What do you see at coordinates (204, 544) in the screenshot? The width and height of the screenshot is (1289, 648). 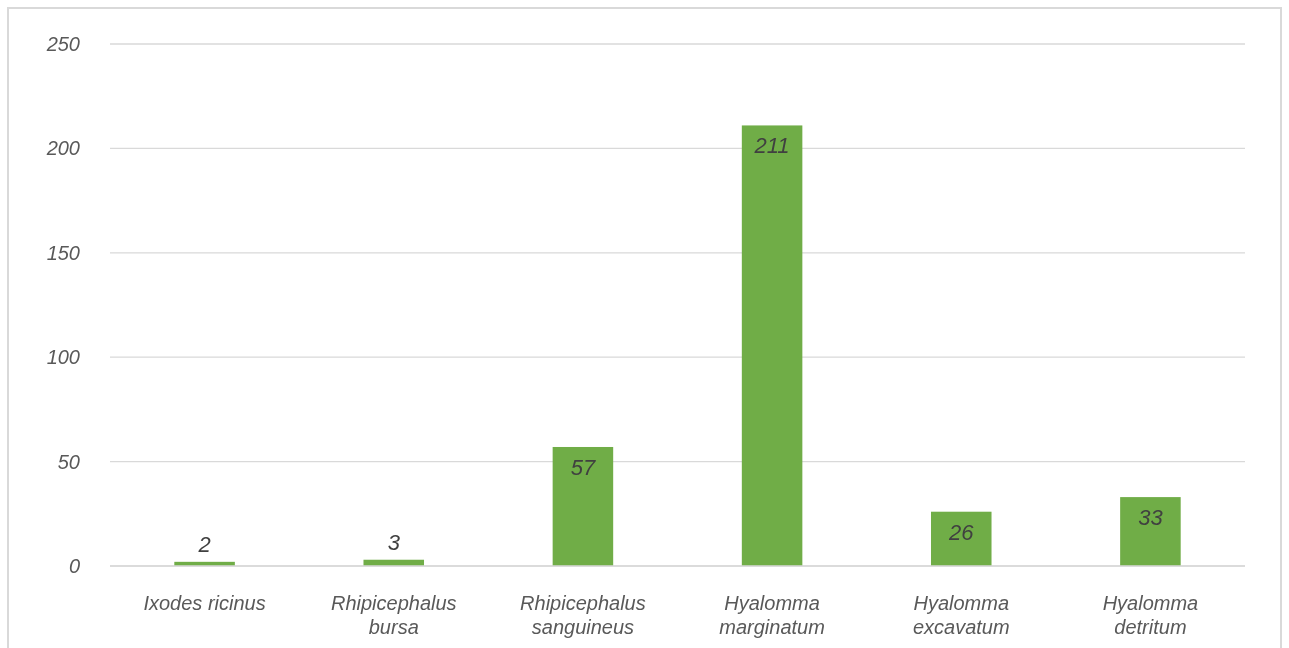 I see `data-label: 2` at bounding box center [204, 544].